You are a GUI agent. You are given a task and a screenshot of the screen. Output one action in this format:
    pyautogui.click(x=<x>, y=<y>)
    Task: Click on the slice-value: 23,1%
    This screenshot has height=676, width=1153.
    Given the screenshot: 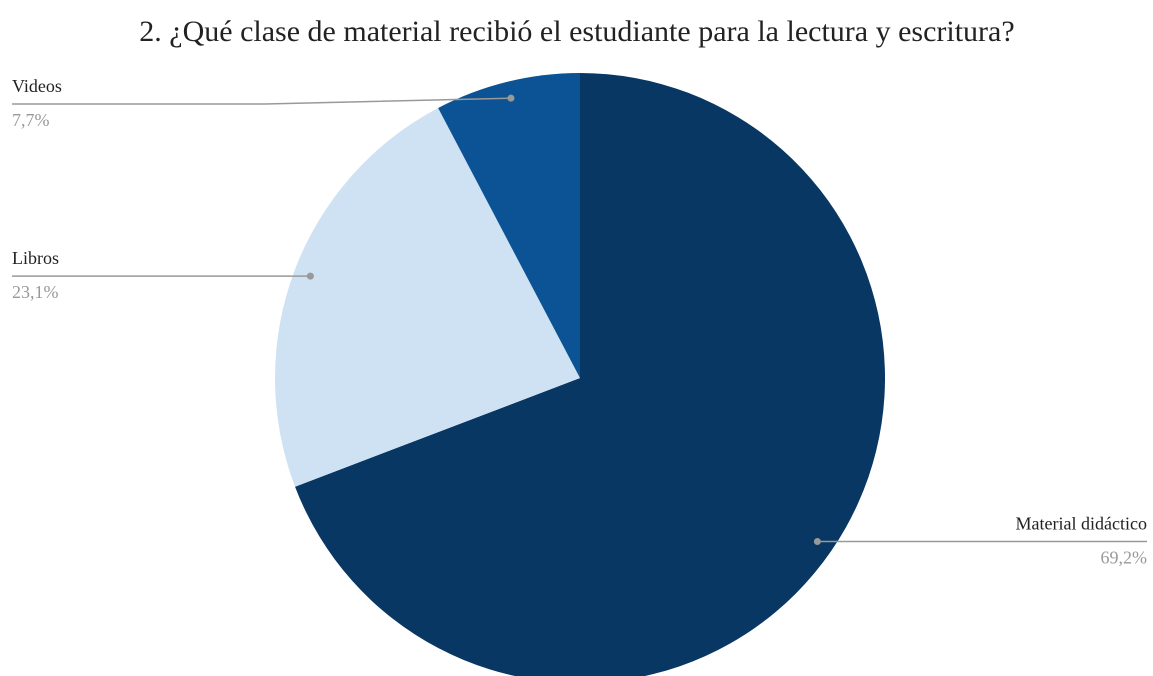 What is the action you would take?
    pyautogui.click(x=35, y=292)
    